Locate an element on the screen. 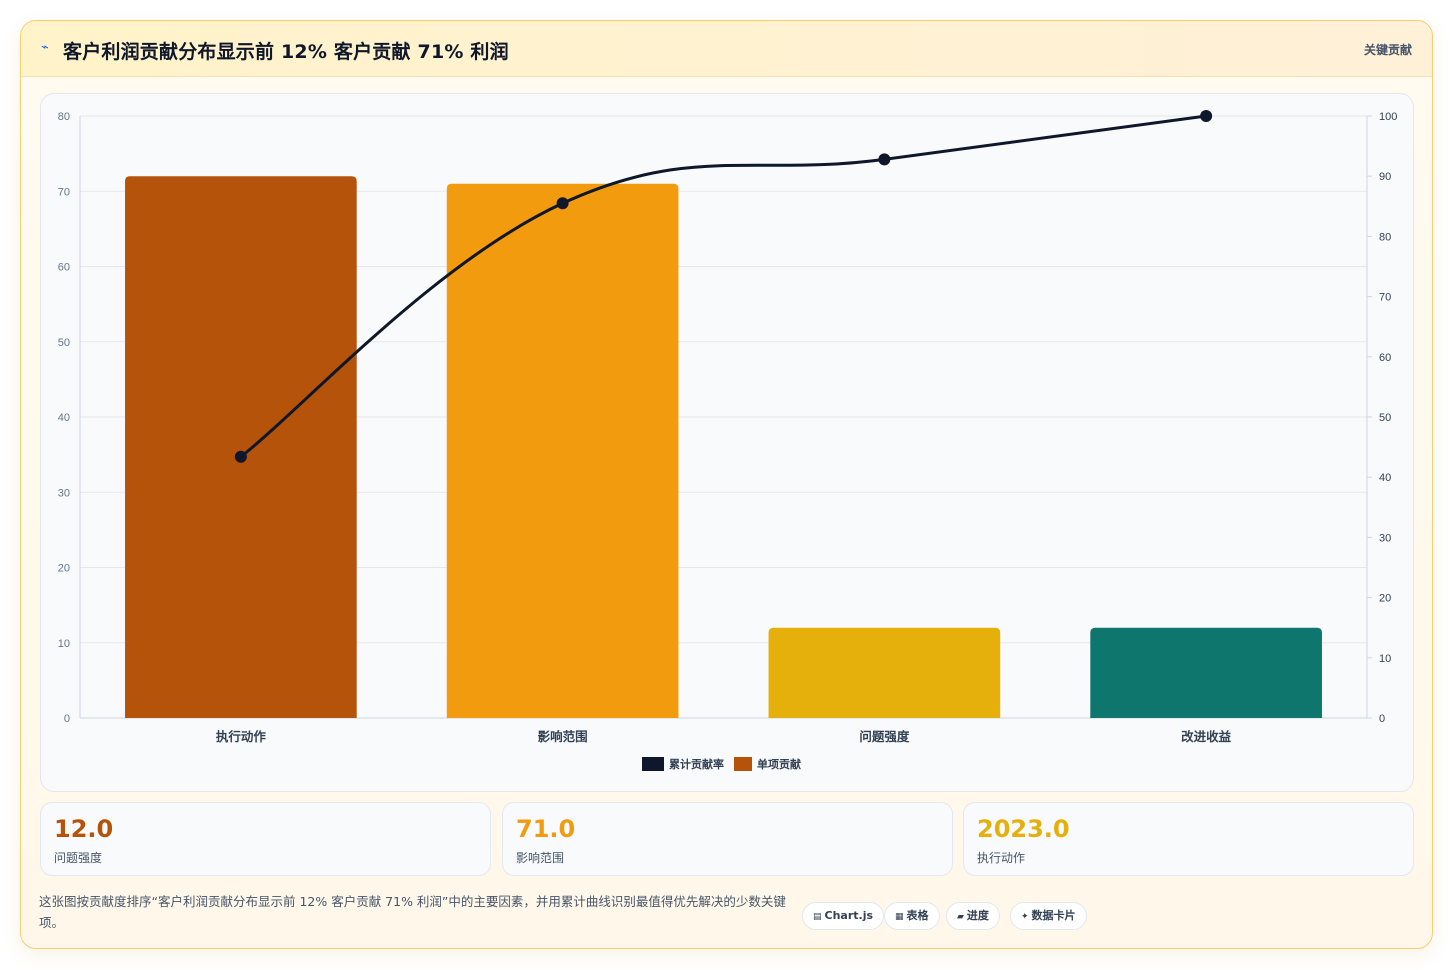  pill-label: Chart.js is located at coordinates (849, 915).